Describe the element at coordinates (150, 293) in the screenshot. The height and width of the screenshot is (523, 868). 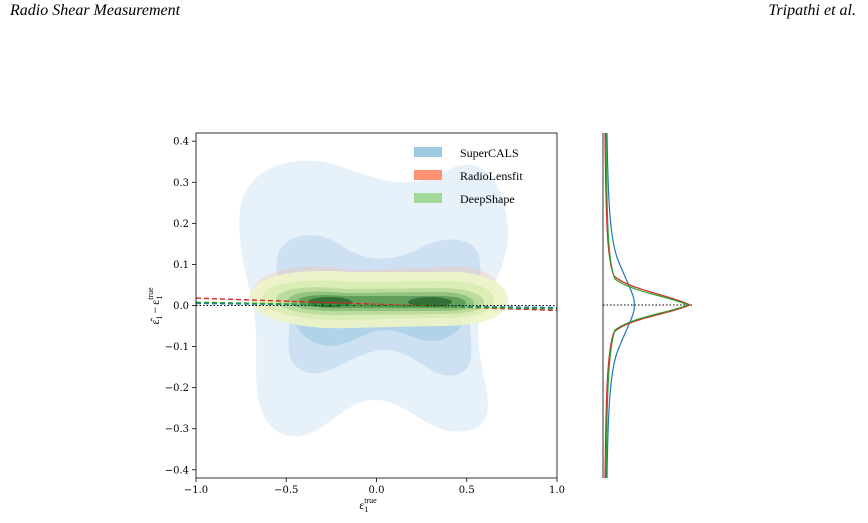
I see `y-axis-label-sup: true` at that location.